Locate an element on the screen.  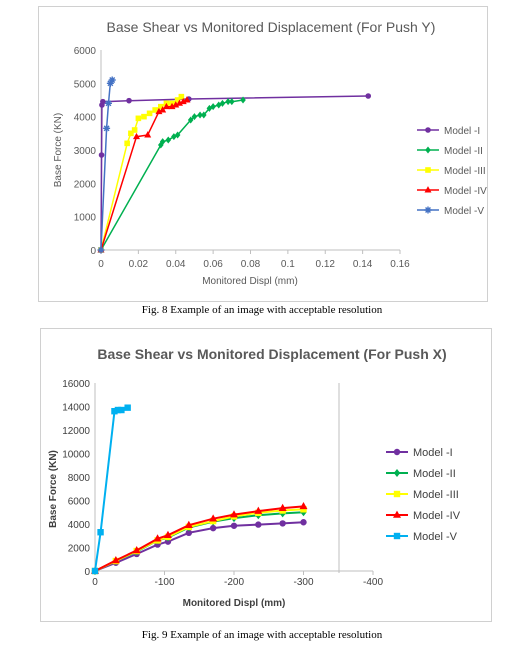
x-tick-label: 0.02 is located at coordinates (139, 264).